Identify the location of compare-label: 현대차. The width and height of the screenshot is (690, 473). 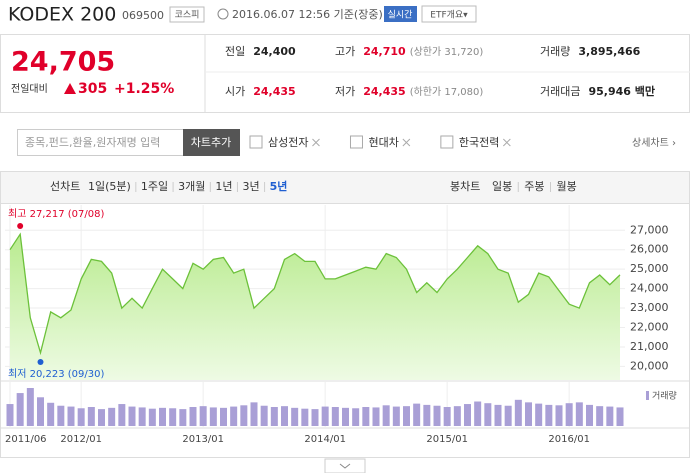
(383, 142).